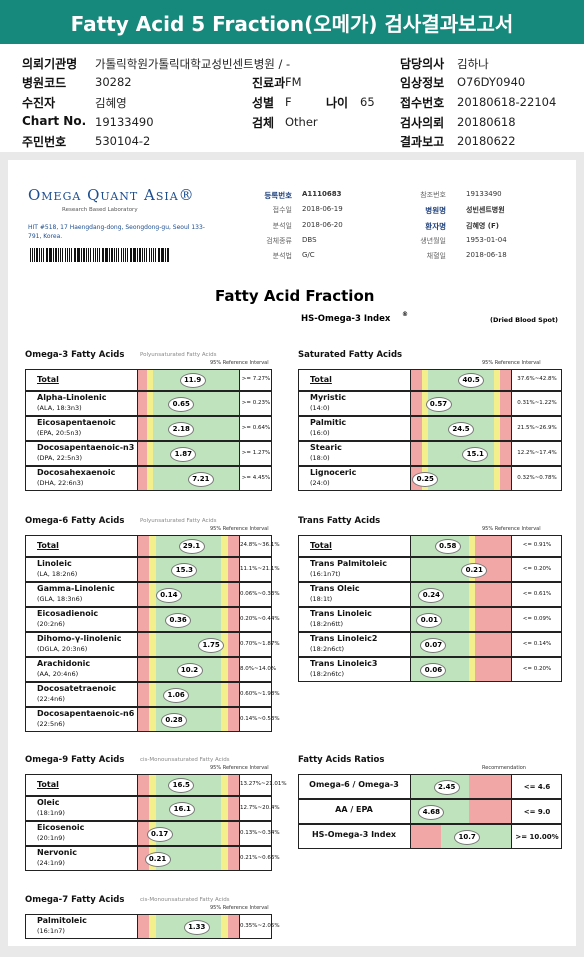 This screenshot has width=584, height=957. I want to click on row-reference: 0.20%~0.44%, so click(260, 618).